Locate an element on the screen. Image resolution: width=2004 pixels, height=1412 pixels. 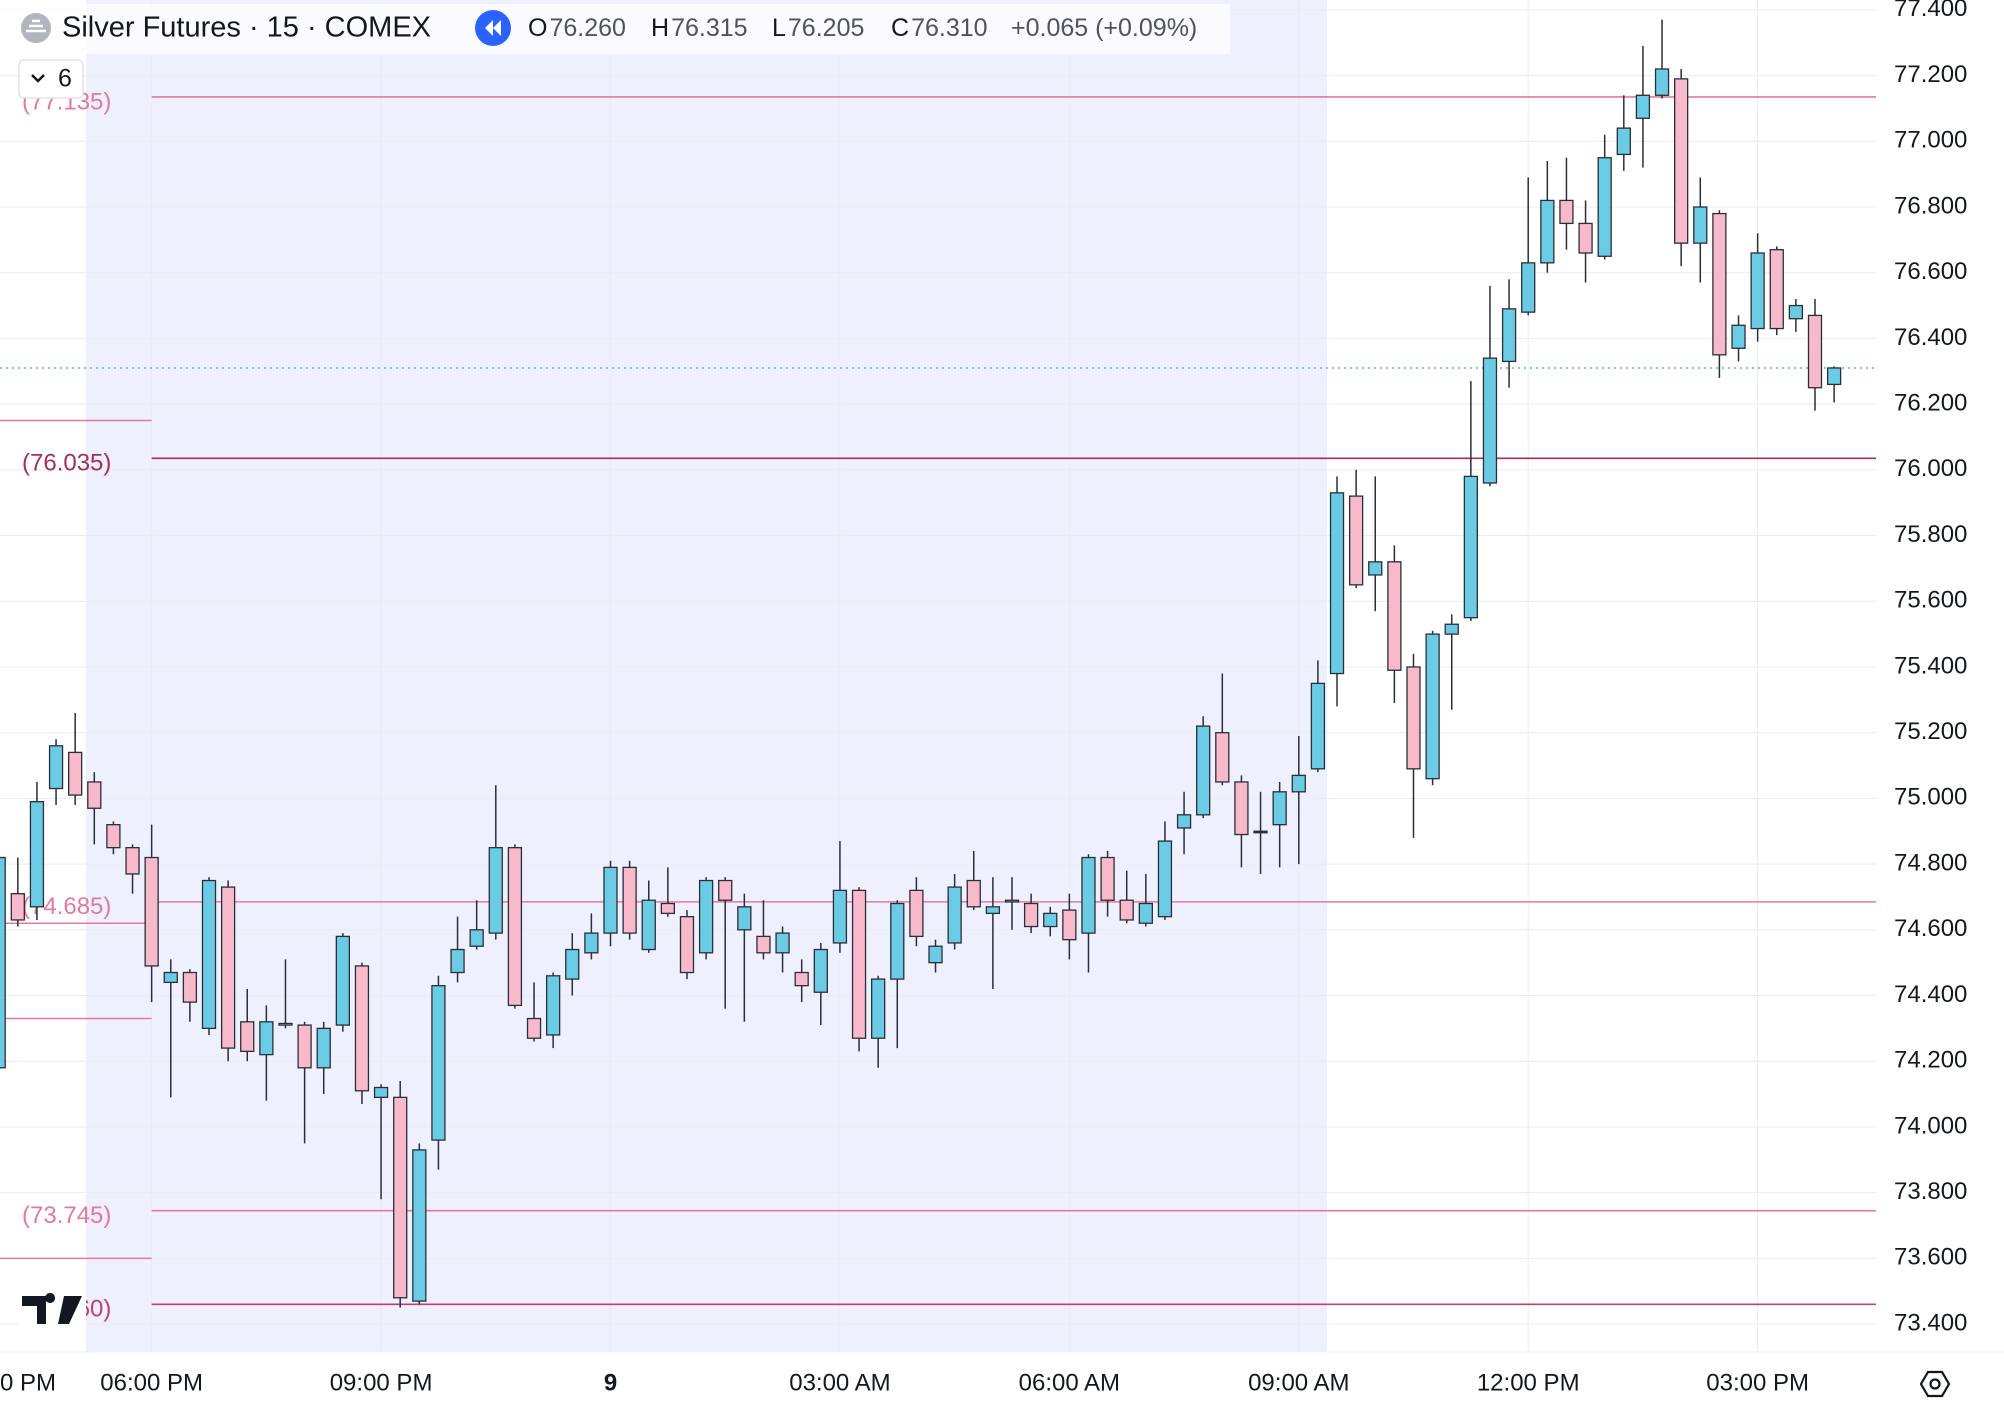
time-axis is located at coordinates (1002, 1382).